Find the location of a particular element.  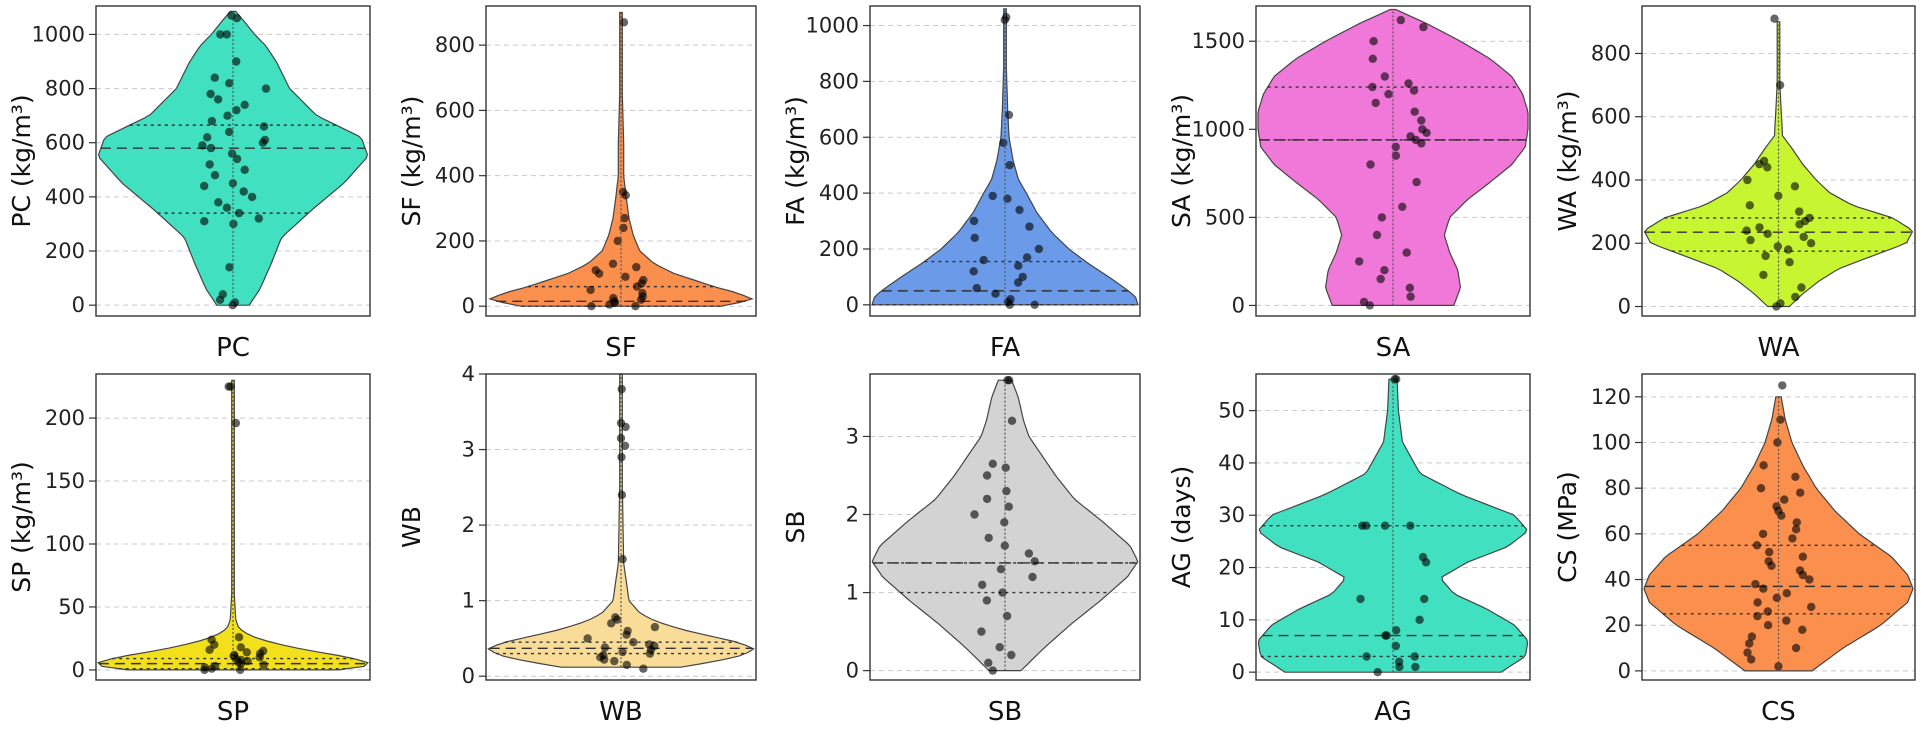

y-tick-label: 10 is located at coordinates (1231, 620).